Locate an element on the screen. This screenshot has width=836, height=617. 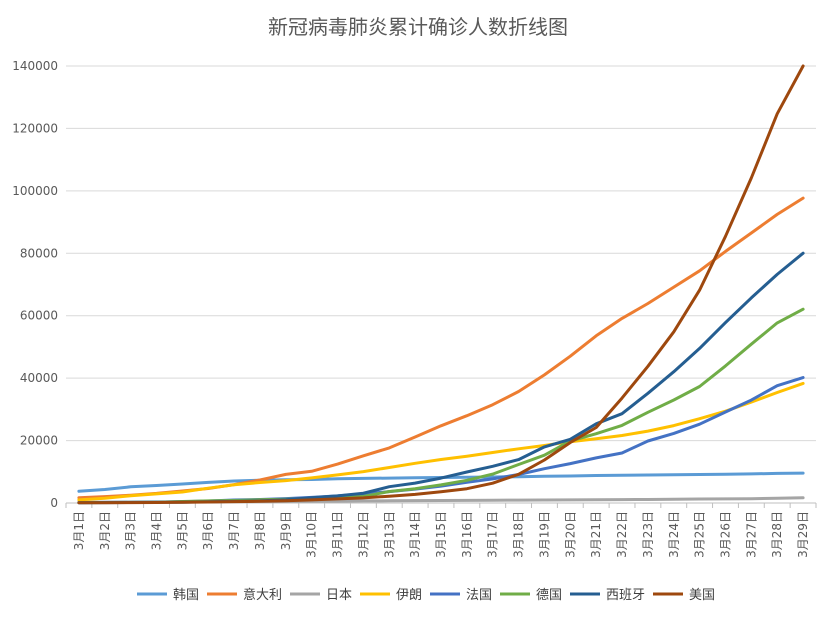
x-tick-label: 3月15日 is located at coordinates (441, 534).